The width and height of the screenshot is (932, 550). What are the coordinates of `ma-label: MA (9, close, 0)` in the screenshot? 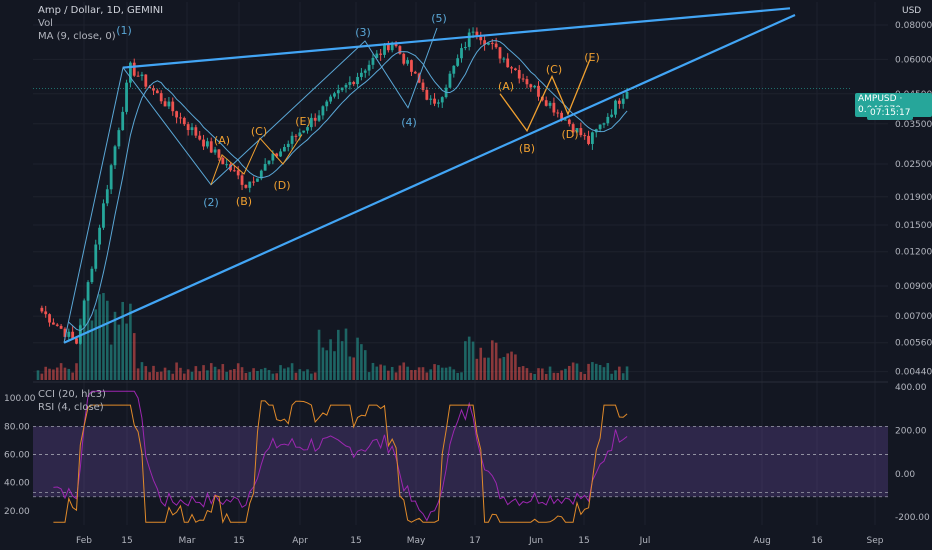 It's located at (77, 36).